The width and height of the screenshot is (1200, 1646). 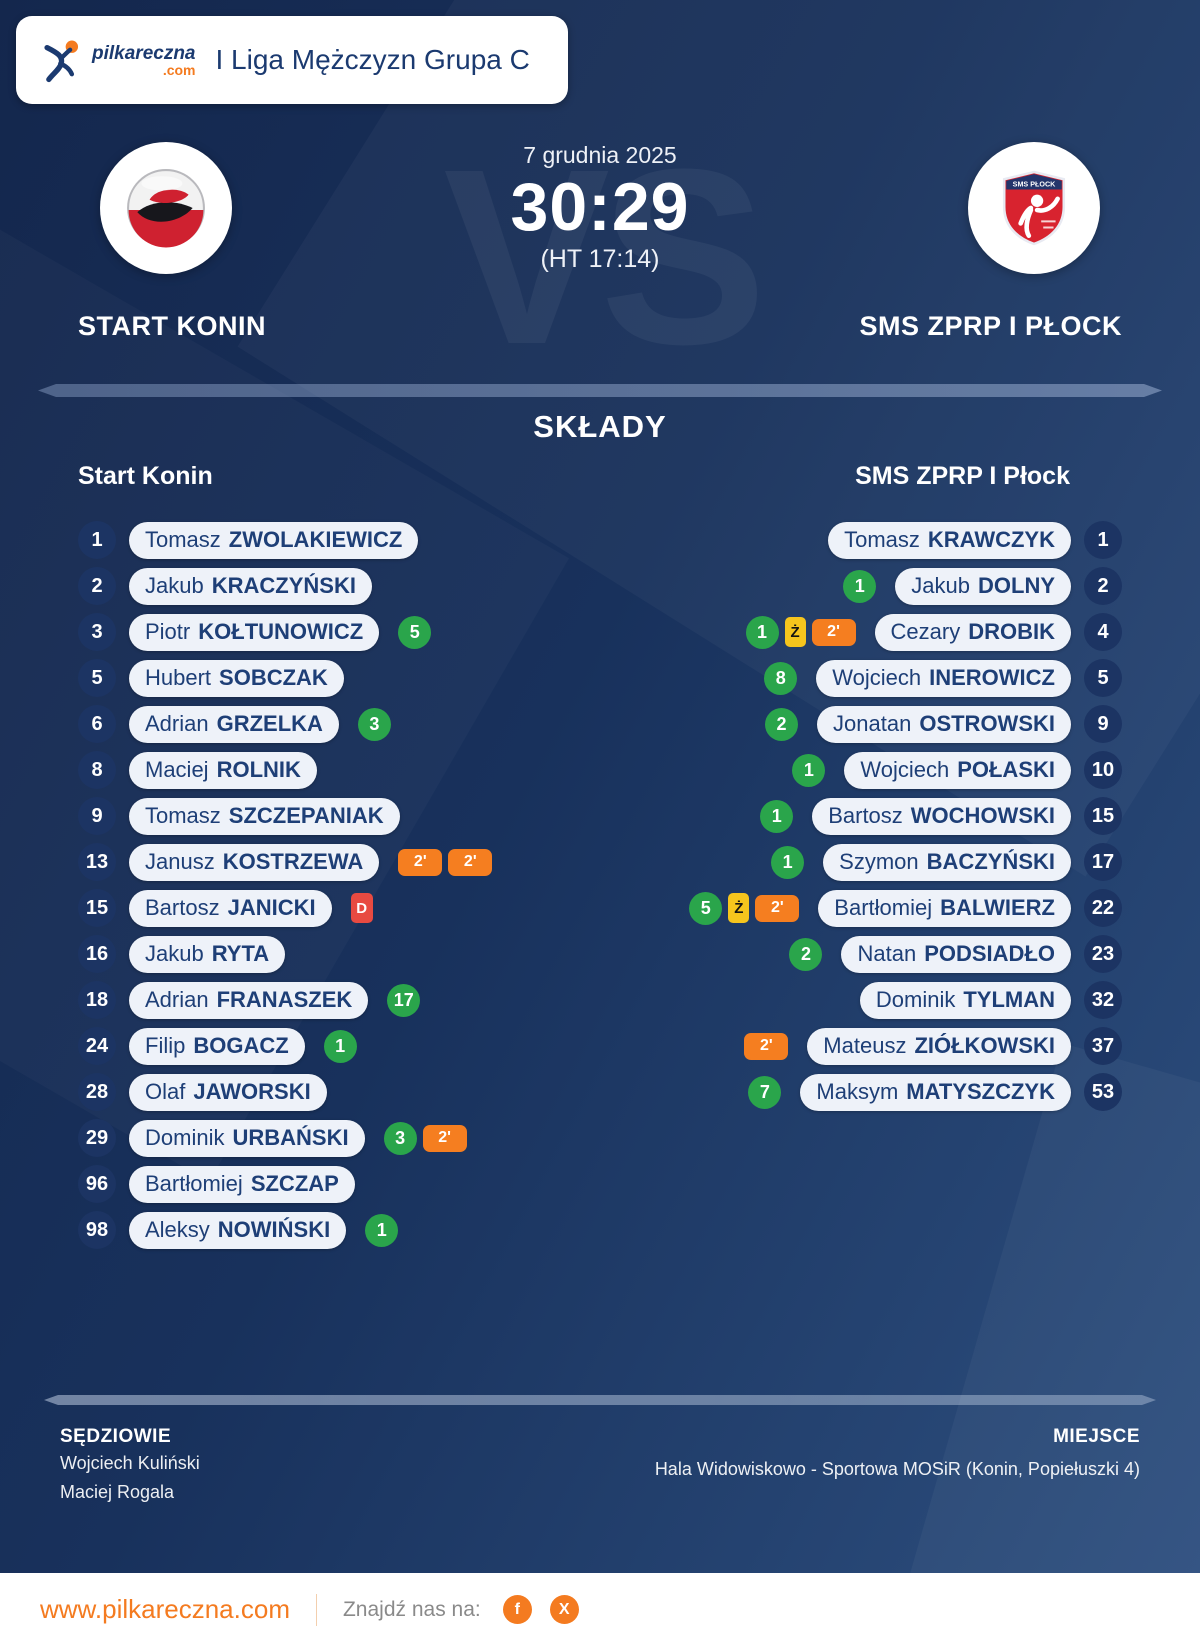 I want to click on player-row: 13 Janusz KOSTRZEWA 2' 2', so click(x=323, y=862).